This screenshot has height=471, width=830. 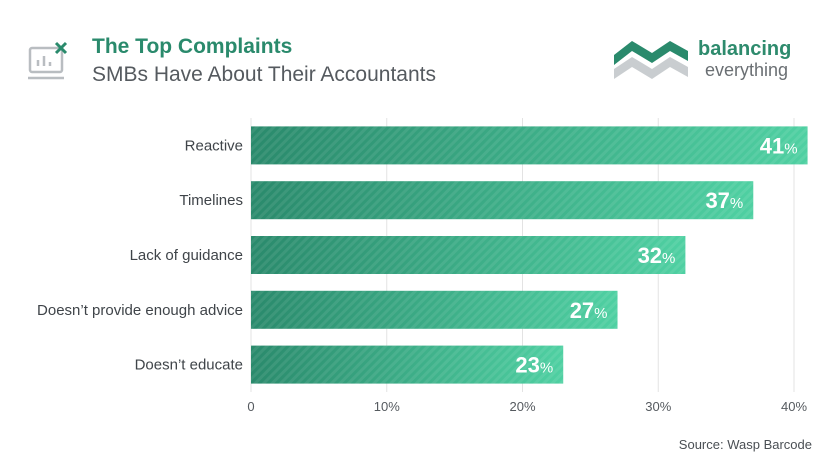 I want to click on category-label: Doesn’t educate, so click(x=189, y=365).